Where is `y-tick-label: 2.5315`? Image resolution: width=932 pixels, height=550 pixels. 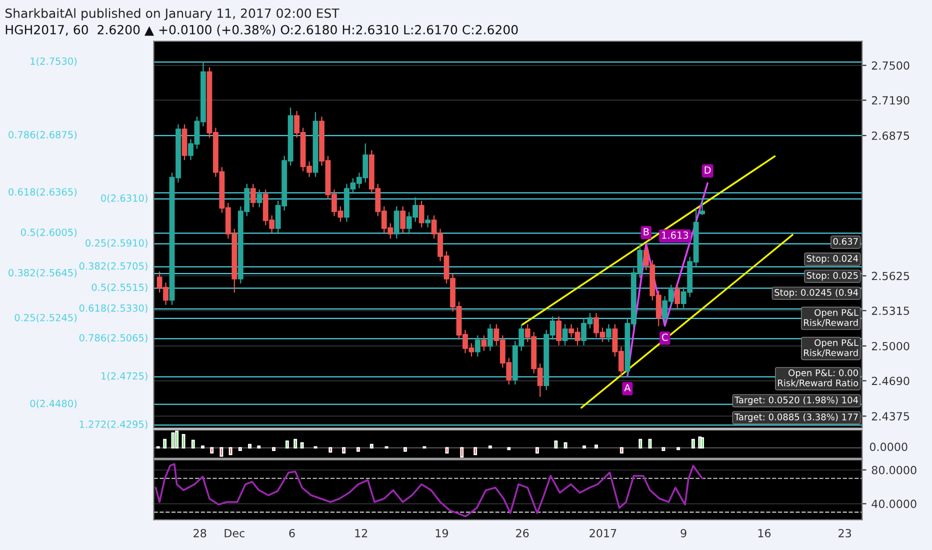
y-tick-label: 2.5315 is located at coordinates (891, 310).